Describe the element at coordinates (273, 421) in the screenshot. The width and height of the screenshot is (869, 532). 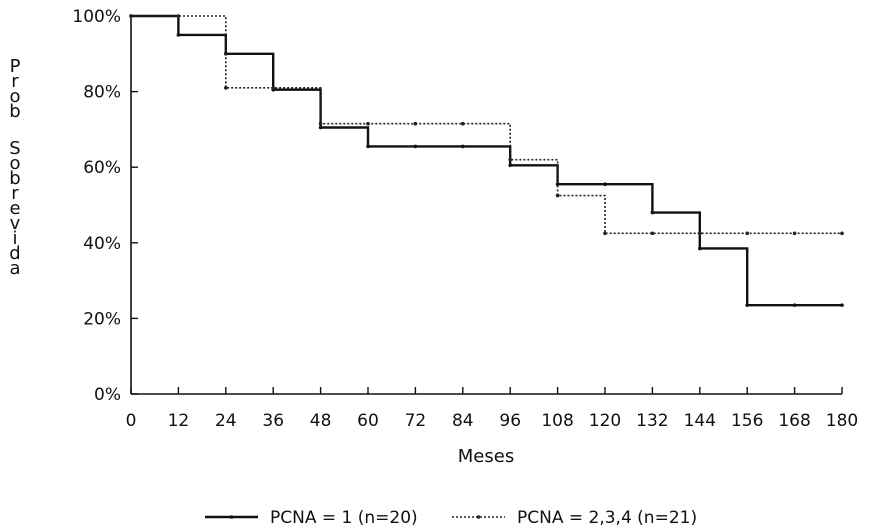
I see `x-tick-label: 36` at that location.